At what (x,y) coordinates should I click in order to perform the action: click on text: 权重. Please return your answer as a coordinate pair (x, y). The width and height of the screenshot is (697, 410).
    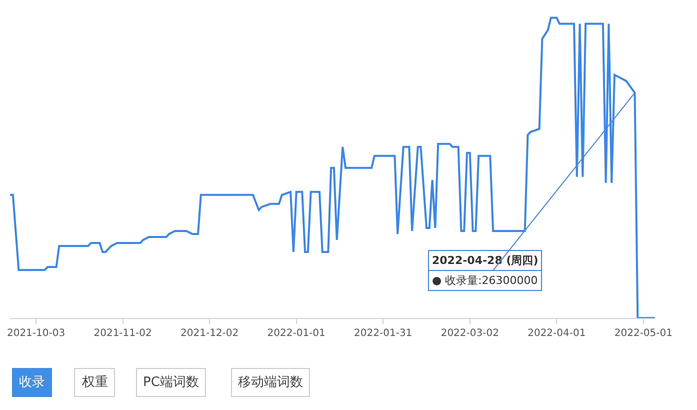
    Looking at the image, I should click on (94, 382).